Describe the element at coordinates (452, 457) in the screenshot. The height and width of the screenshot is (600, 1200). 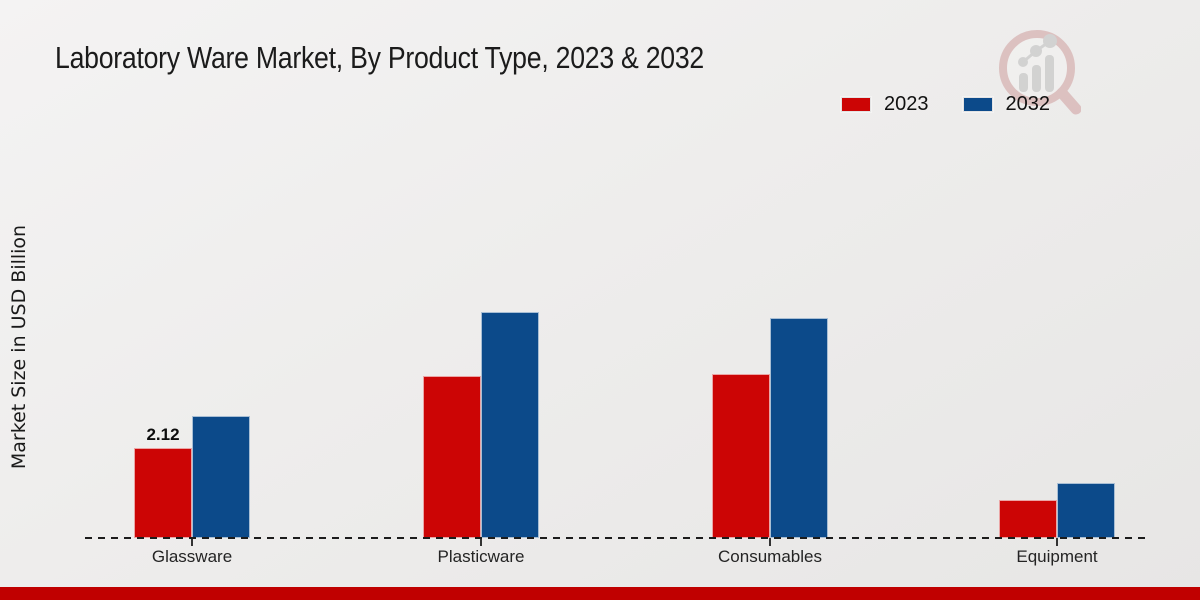
I see `bar-2023-plasticware` at that location.